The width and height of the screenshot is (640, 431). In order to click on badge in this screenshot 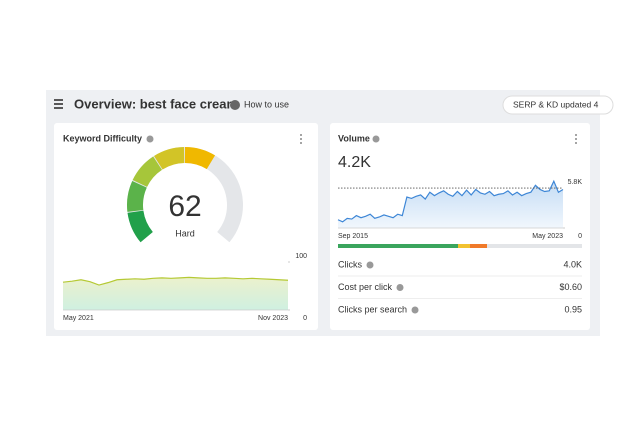, I will do `click(558, 105)`.